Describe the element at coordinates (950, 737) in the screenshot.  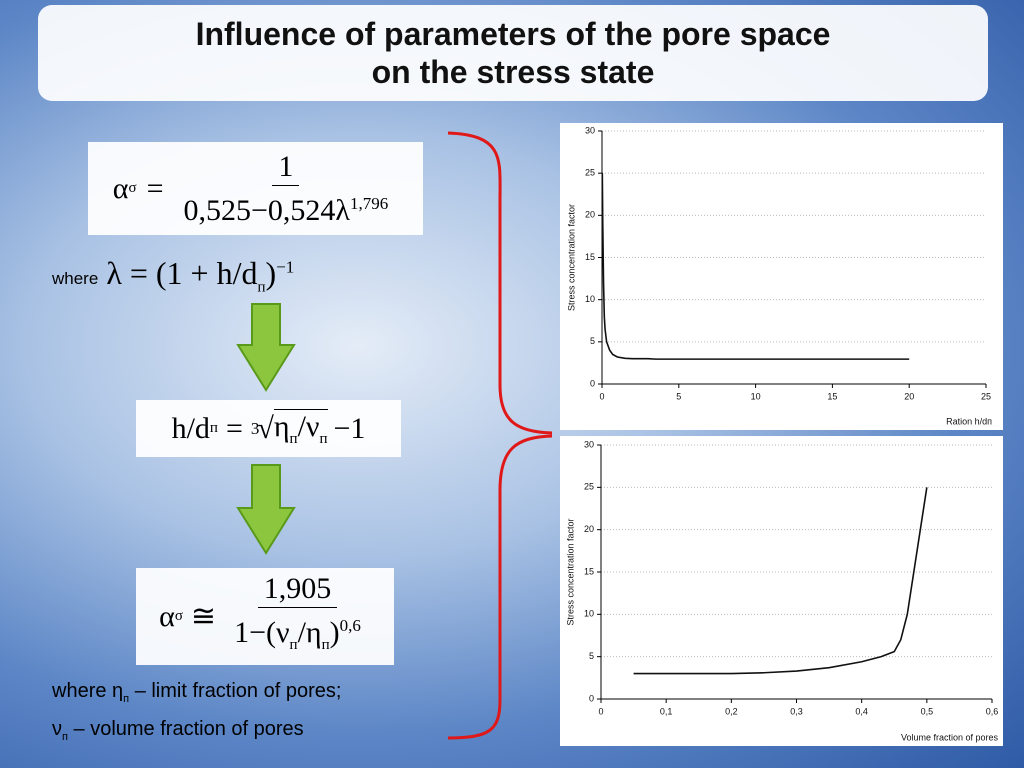
I see `x-axis-title: Volume fraction of pores` at that location.